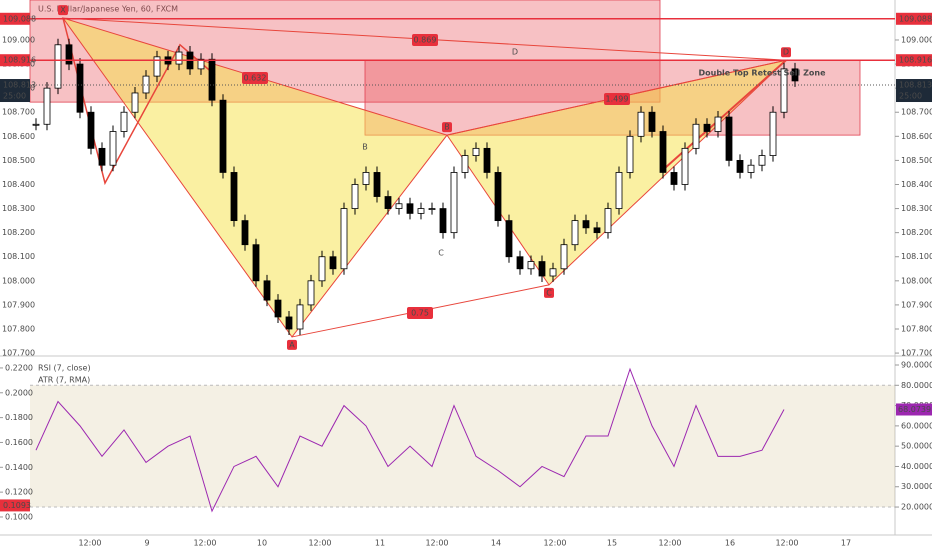 This screenshot has height=550, width=932. What do you see at coordinates (19, 467) in the screenshot?
I see `atr-tick-label: 0.1400` at bounding box center [19, 467].